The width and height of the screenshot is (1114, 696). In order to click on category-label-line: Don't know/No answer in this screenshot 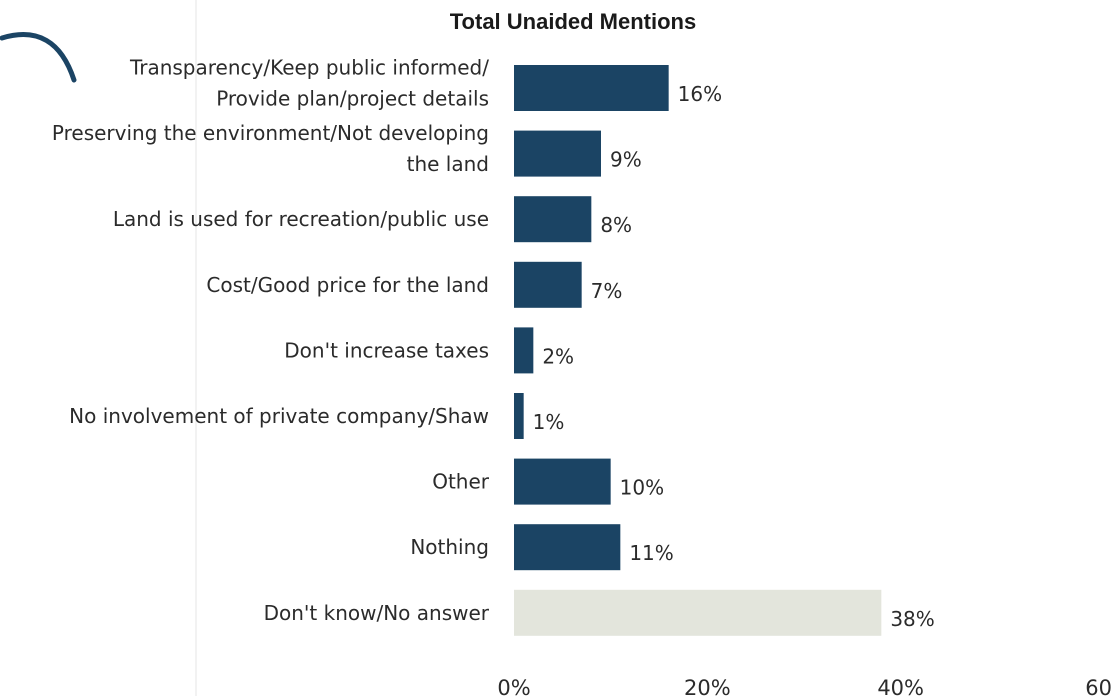, I will do `click(377, 613)`.